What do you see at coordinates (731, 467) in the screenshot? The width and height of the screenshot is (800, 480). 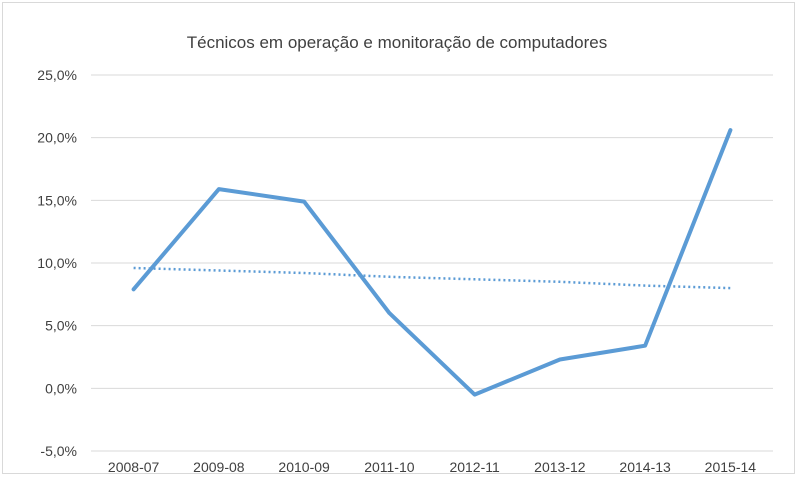 I see `x-tick-label: 2015-14` at bounding box center [731, 467].